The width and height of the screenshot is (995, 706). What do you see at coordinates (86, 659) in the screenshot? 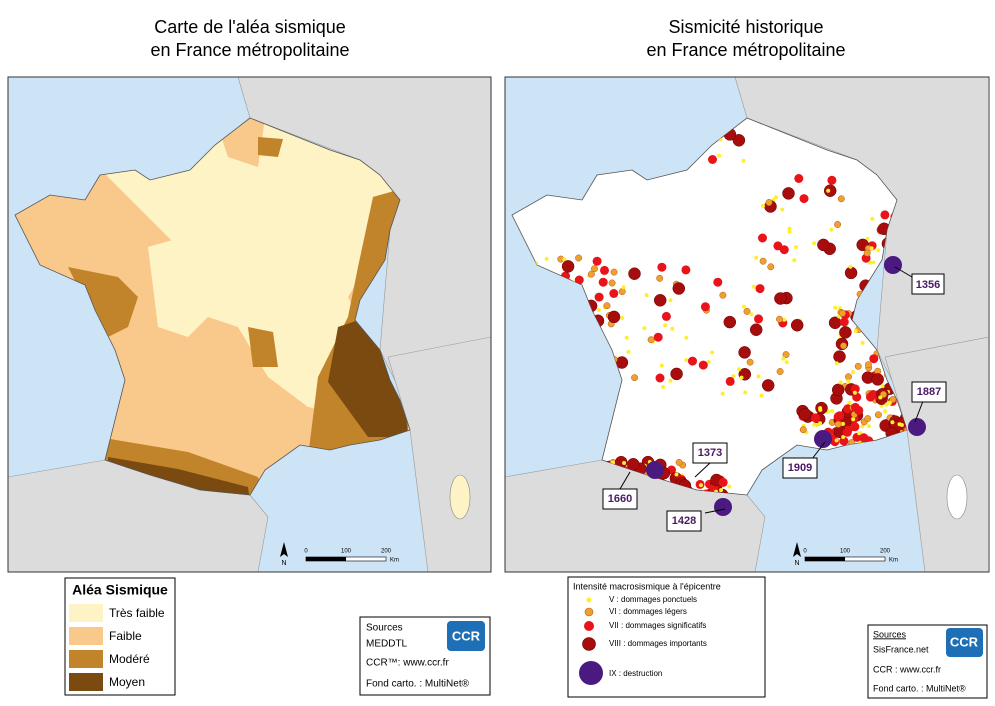
I see `swatch` at bounding box center [86, 659].